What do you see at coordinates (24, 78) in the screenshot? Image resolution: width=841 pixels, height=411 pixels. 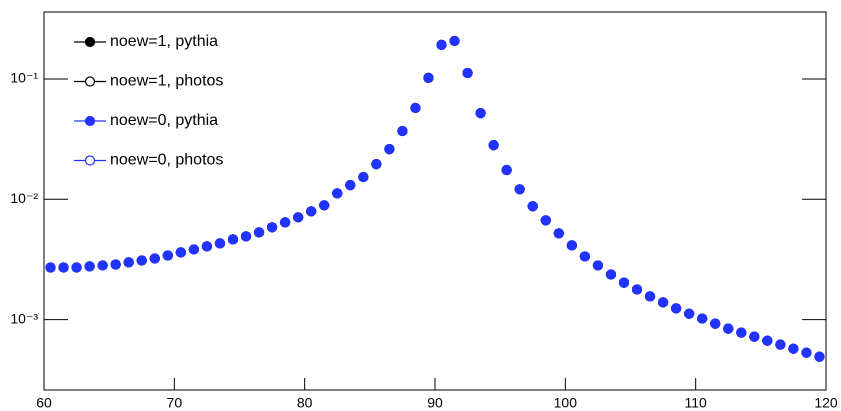 I see `y-tick-label: 10⁻¹` at bounding box center [24, 78].